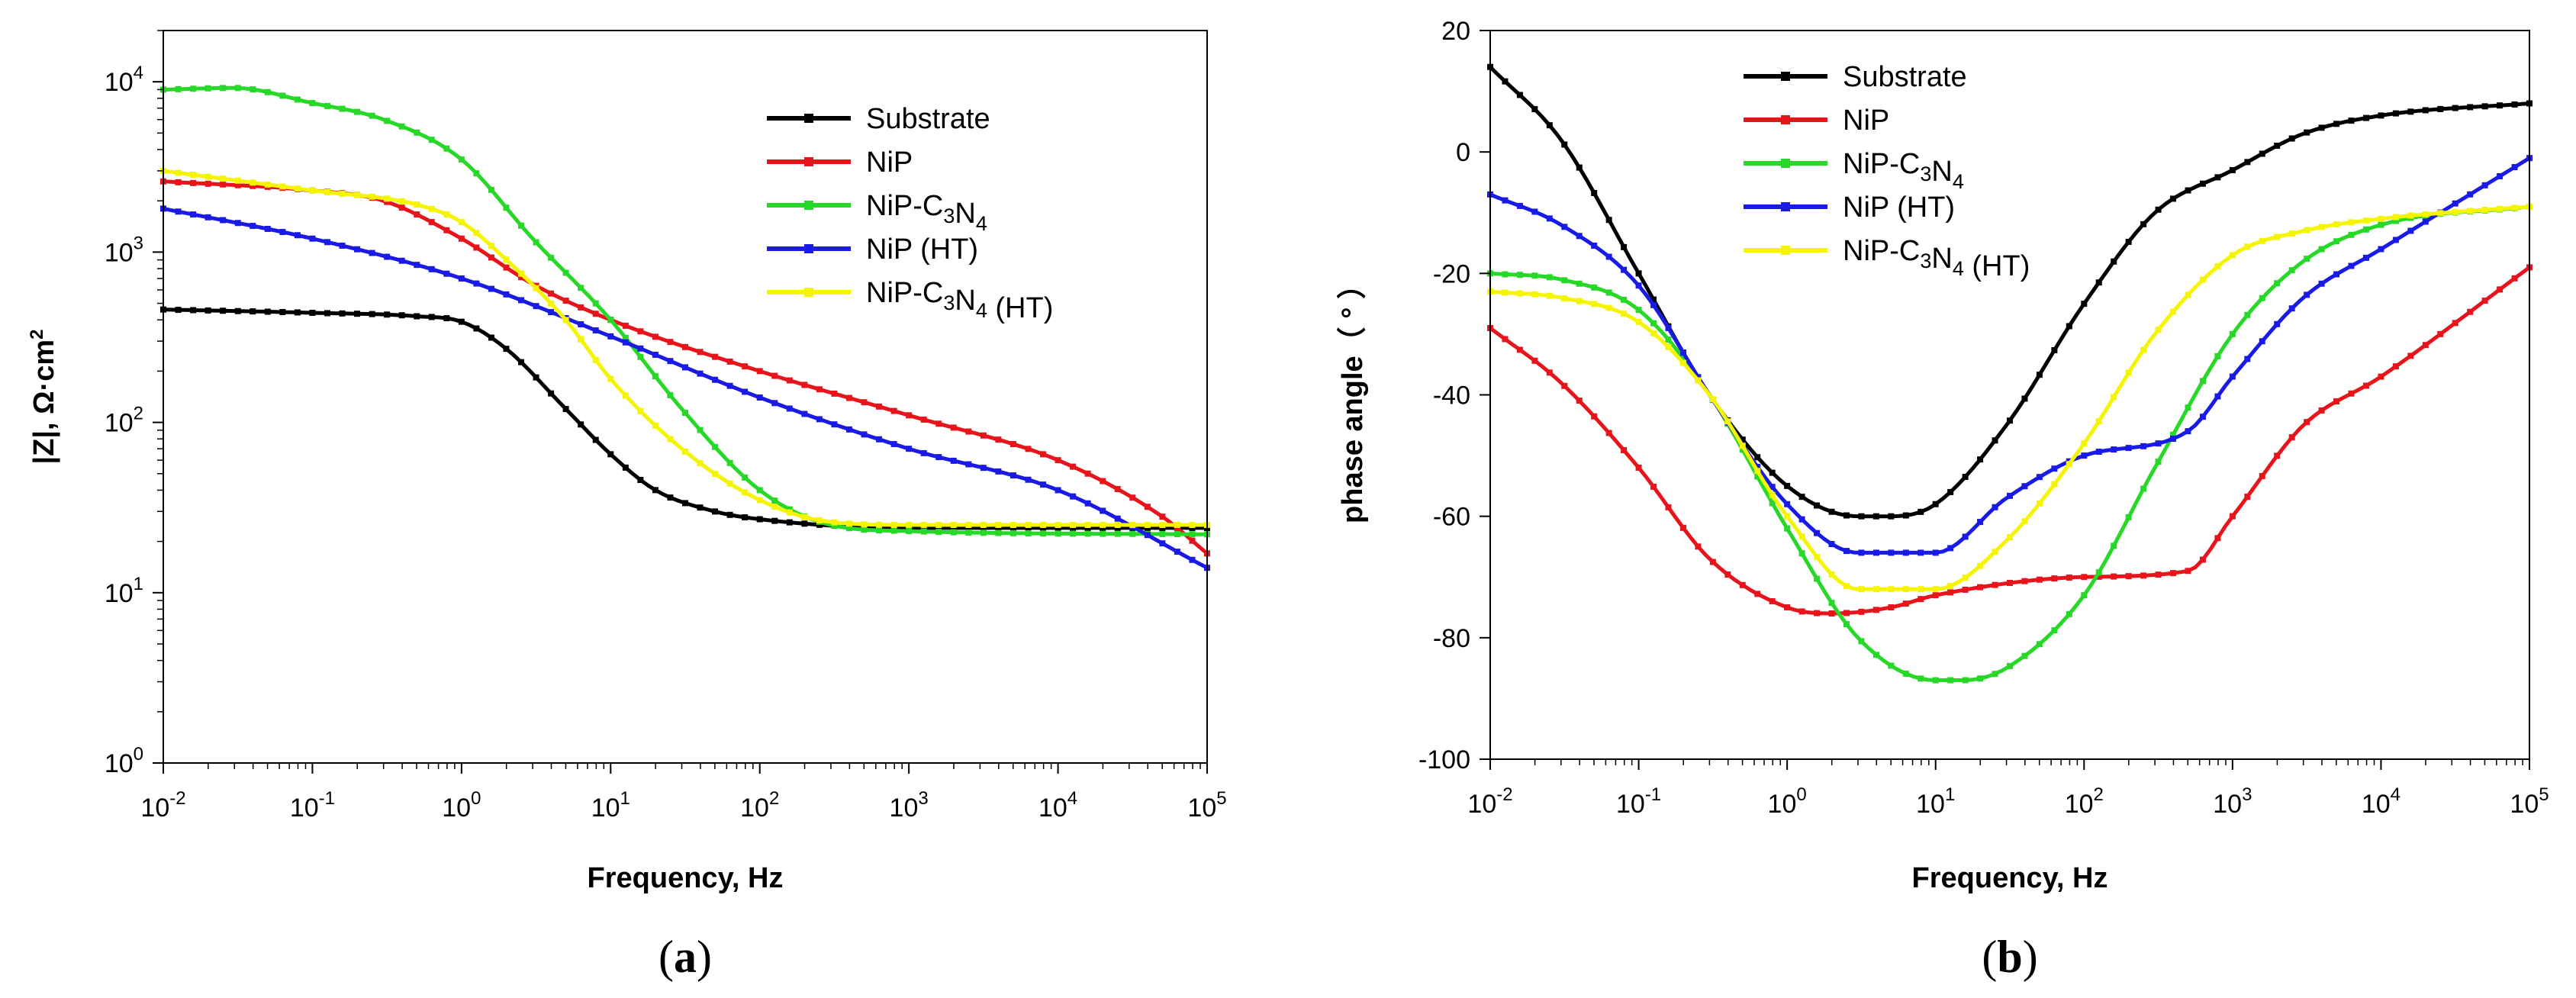 The height and width of the screenshot is (998, 2576). What do you see at coordinates (461, 805) in the screenshot?
I see `chart-a-x-tick-label: 100` at bounding box center [461, 805].